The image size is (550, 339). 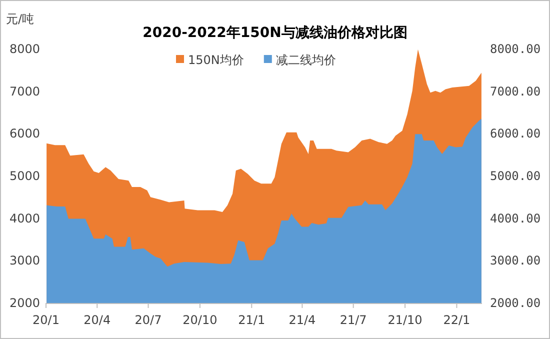 What do you see at coordinates (24, 133) in the screenshot?
I see `y-tick-label: 6000` at bounding box center [24, 133].